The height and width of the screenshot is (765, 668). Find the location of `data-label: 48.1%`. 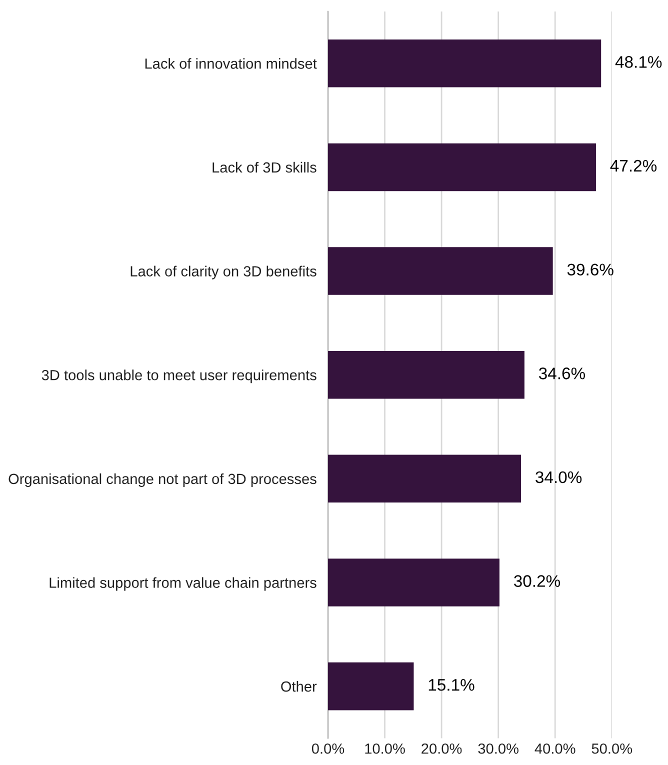

data-label: 48.1% is located at coordinates (638, 62).